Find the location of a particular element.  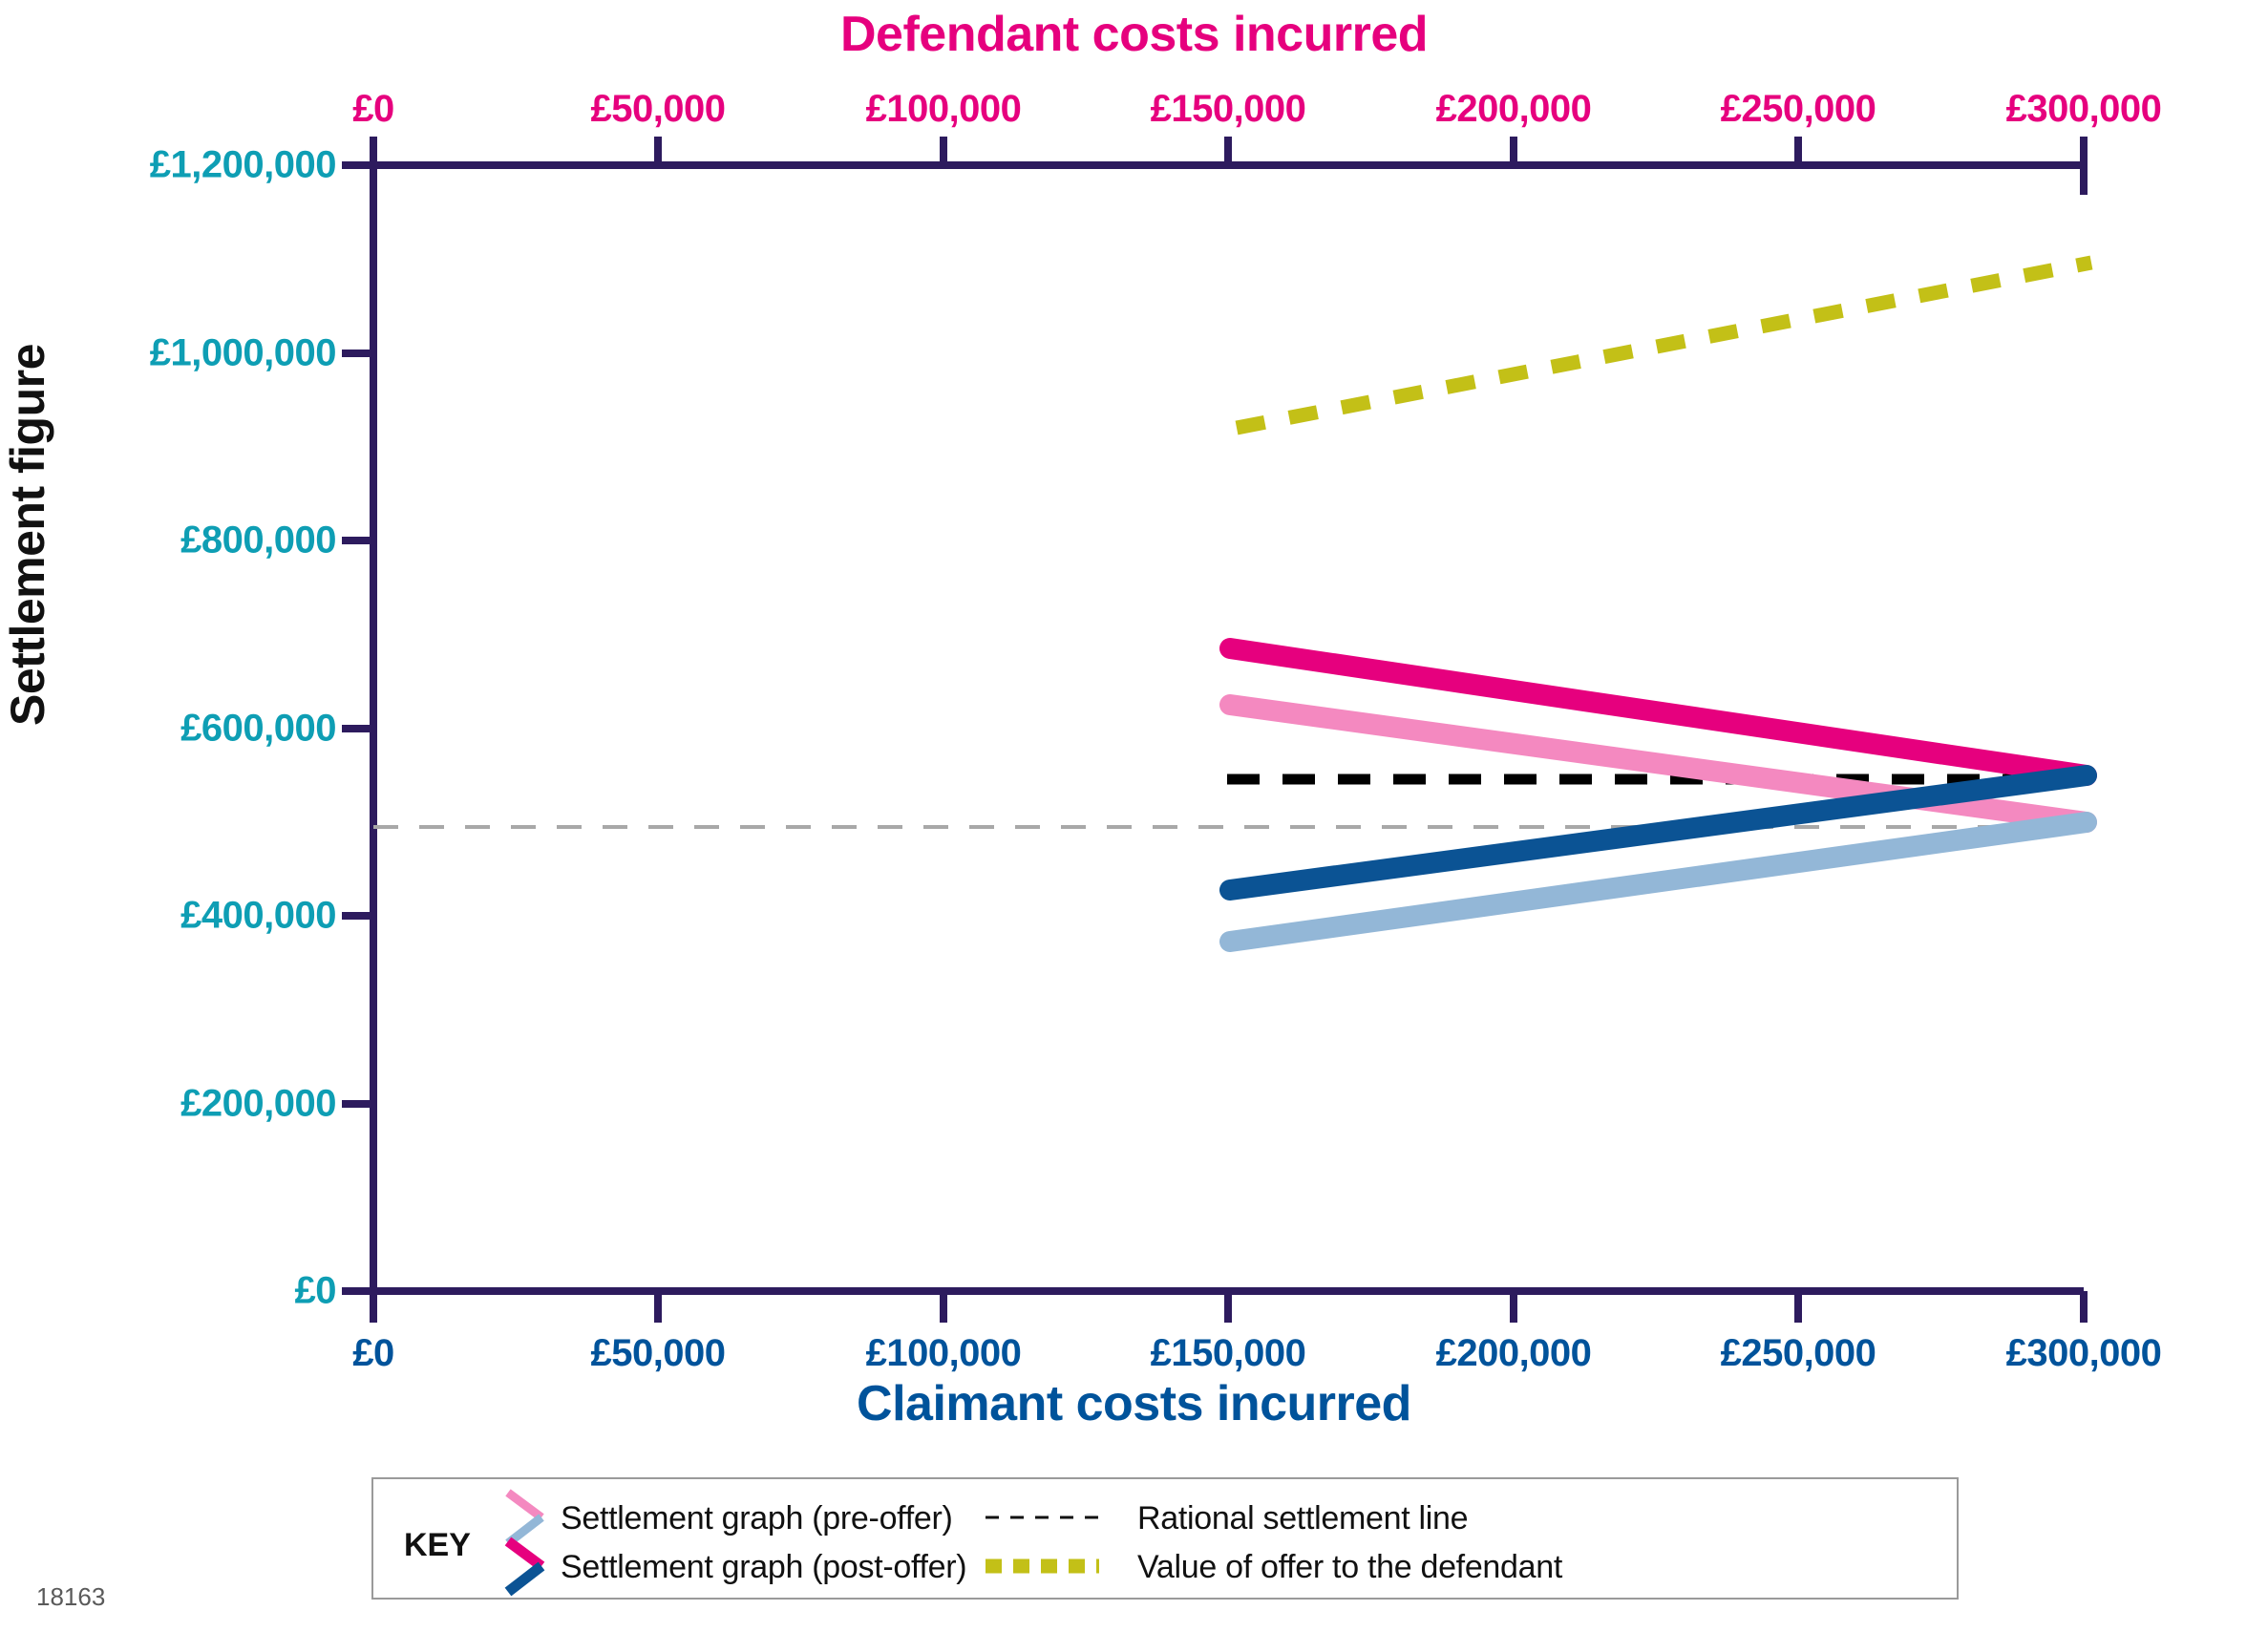

top-tick-label-0: £0 is located at coordinates (373, 109).